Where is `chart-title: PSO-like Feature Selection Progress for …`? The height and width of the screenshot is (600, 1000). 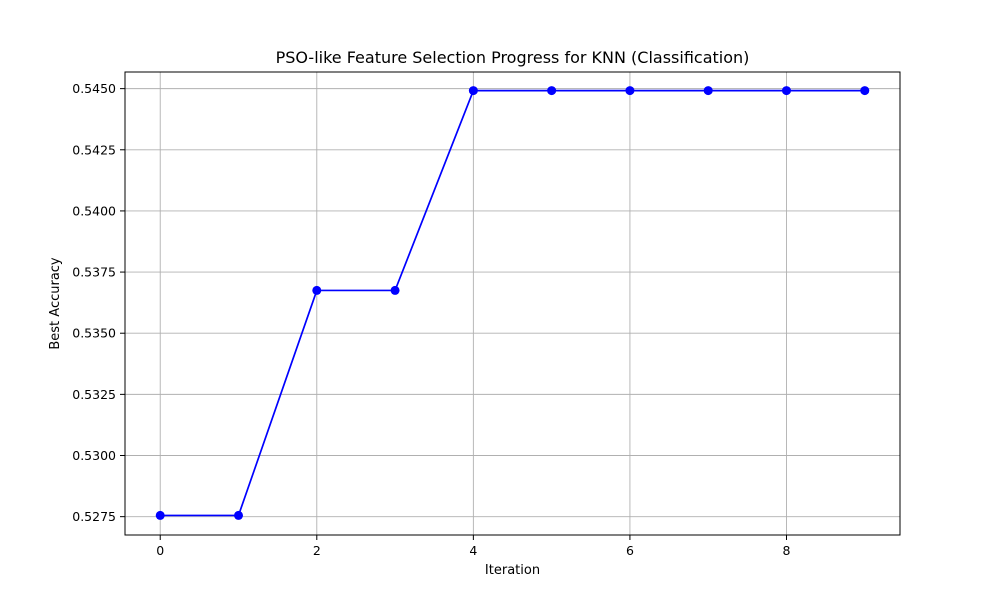 chart-title: PSO-like Feature Selection Progress for … is located at coordinates (513, 57).